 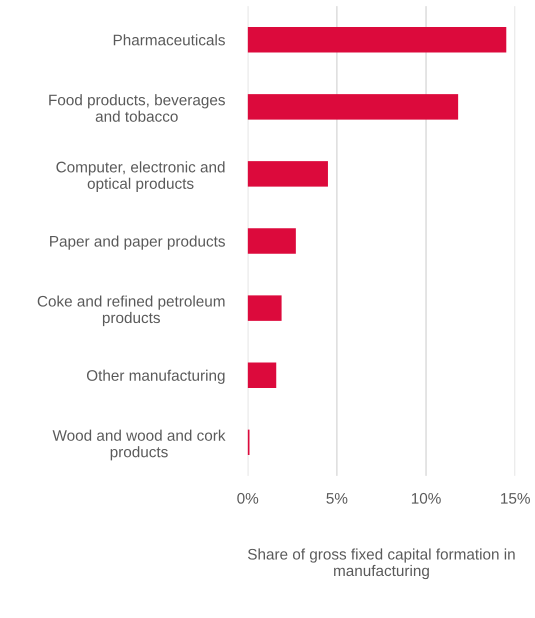 What do you see at coordinates (381, 564) in the screenshot?
I see `x-axis-title: Share of gross fixed capital formation in manufacturing` at bounding box center [381, 564].